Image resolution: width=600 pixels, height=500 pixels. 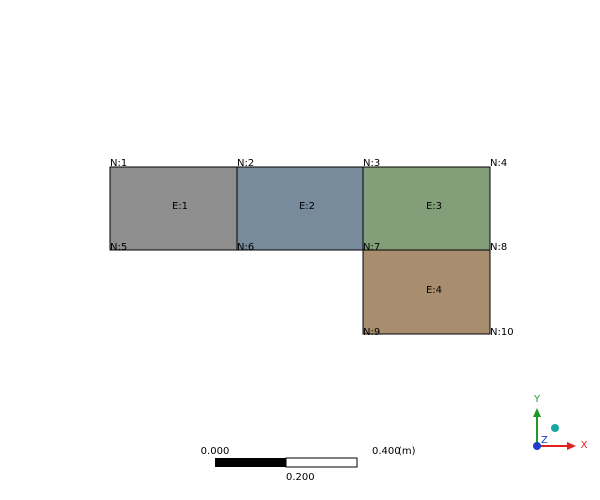 I want to click on node-label-n6: N:6, so click(x=245, y=247).